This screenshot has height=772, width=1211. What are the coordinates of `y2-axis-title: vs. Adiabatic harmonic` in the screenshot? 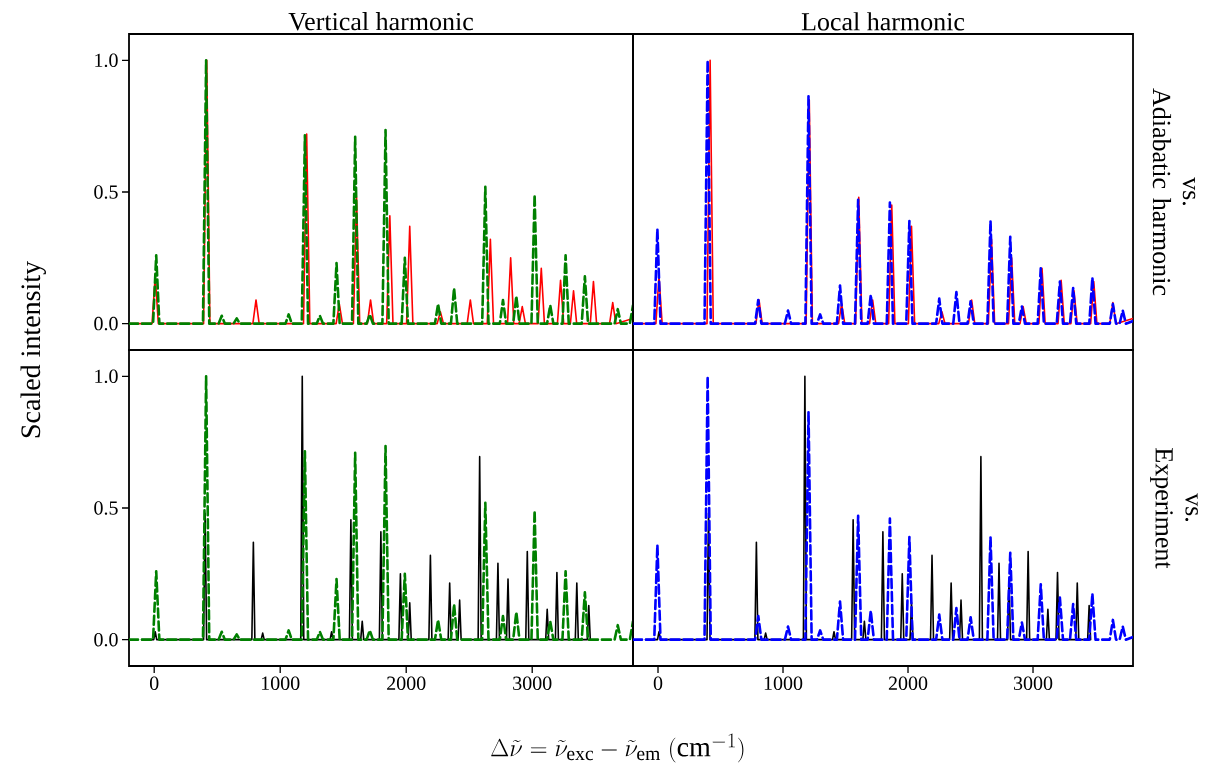 It's located at (1174, 192).